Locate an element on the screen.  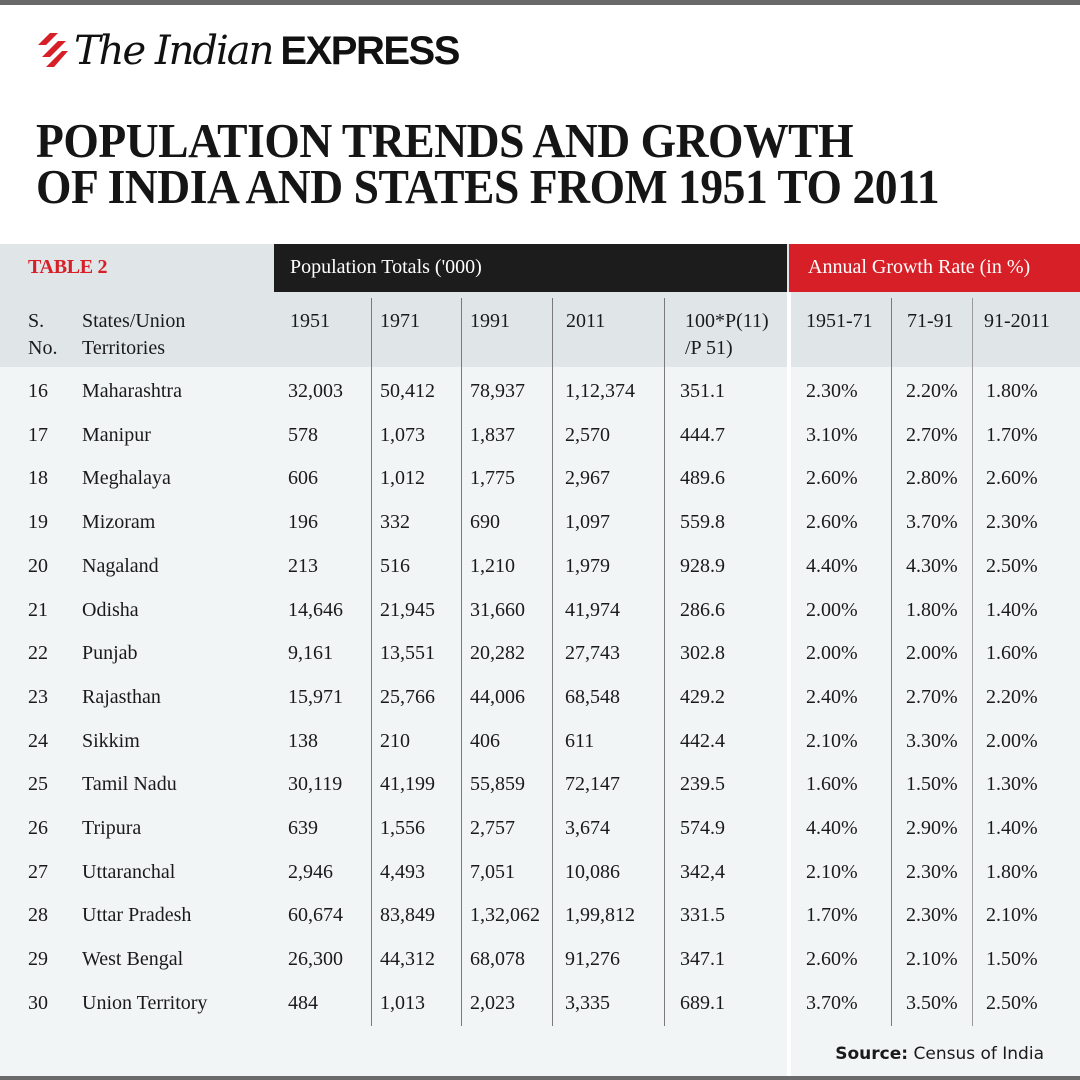
source-text: Census of India is located at coordinates (978, 1054).